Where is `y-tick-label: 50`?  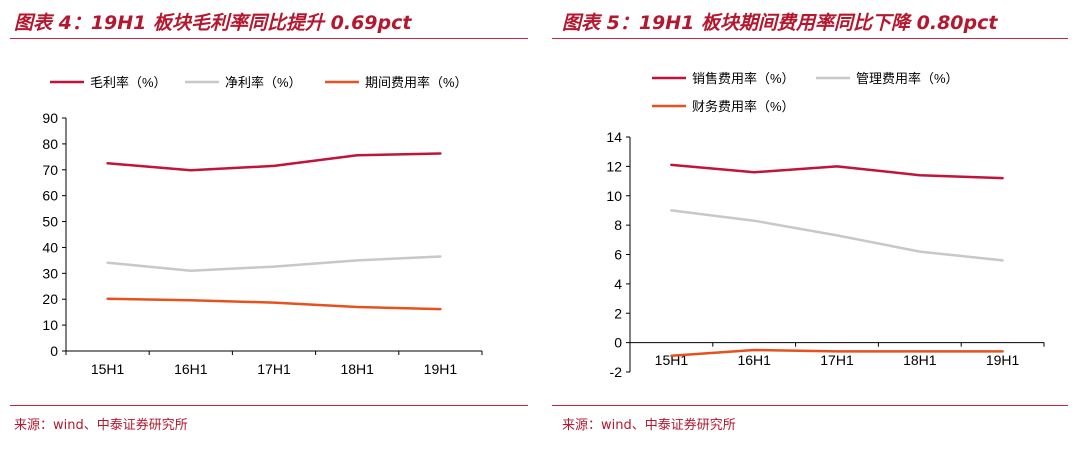
y-tick-label: 50 is located at coordinates (50, 222).